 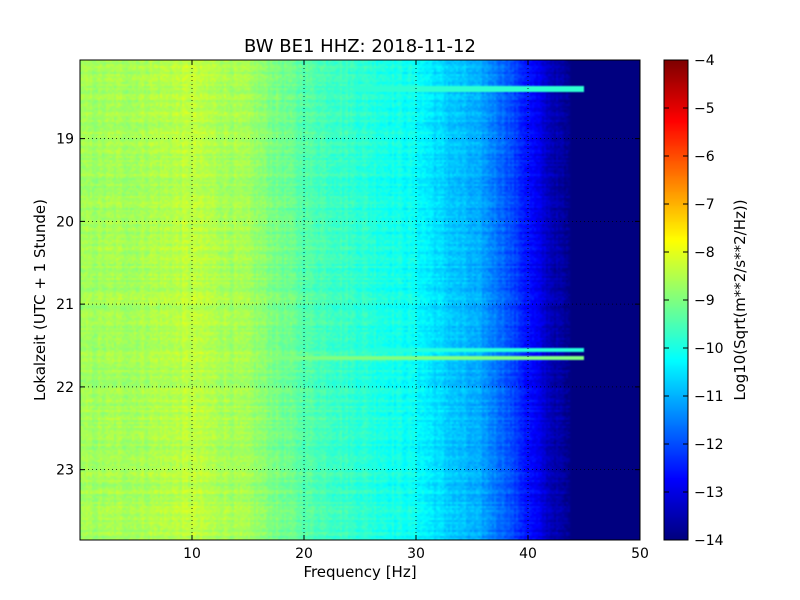 What do you see at coordinates (640, 554) in the screenshot?
I see `x-tick-label: 50` at bounding box center [640, 554].